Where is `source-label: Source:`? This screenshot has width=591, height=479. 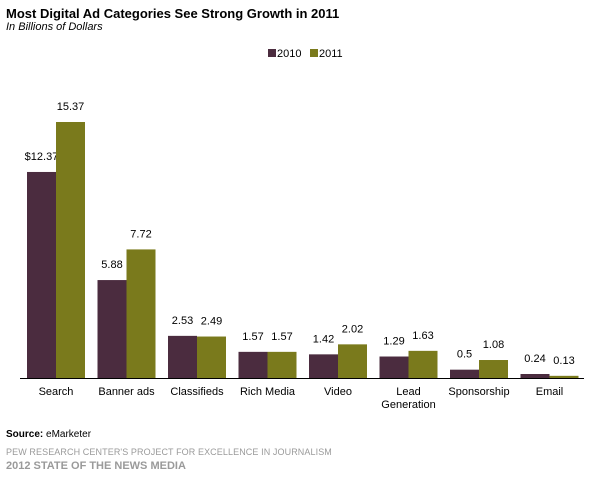
source-label: Source: is located at coordinates (25, 434).